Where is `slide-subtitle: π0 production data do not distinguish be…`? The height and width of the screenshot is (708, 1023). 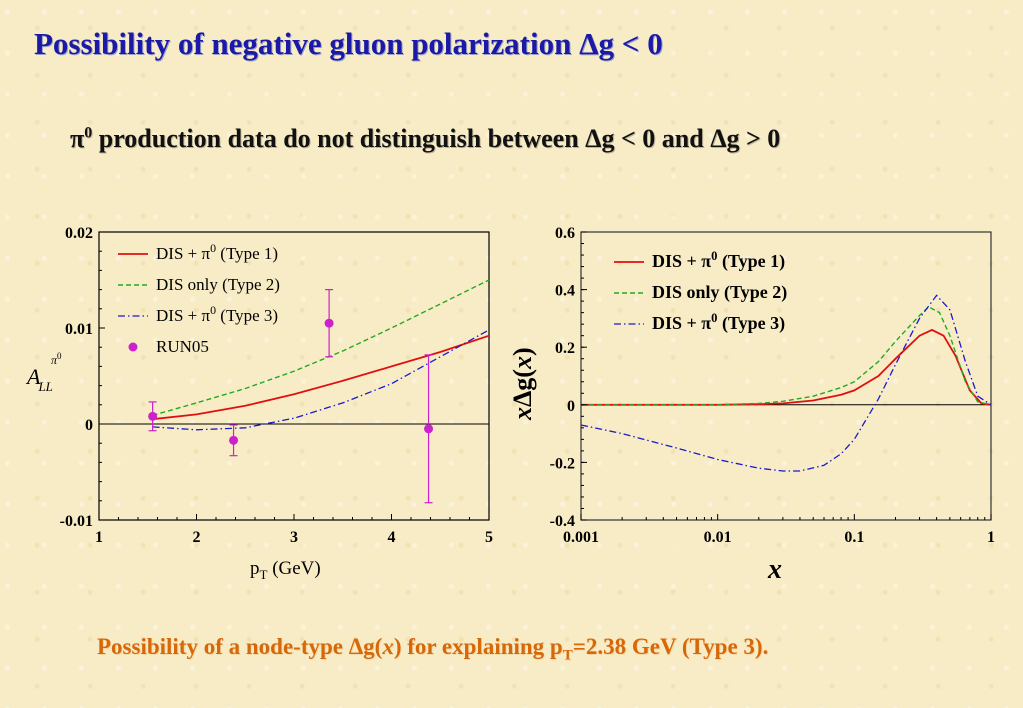
slide-subtitle: π0 production data do not distinguish be… is located at coordinates (425, 139).